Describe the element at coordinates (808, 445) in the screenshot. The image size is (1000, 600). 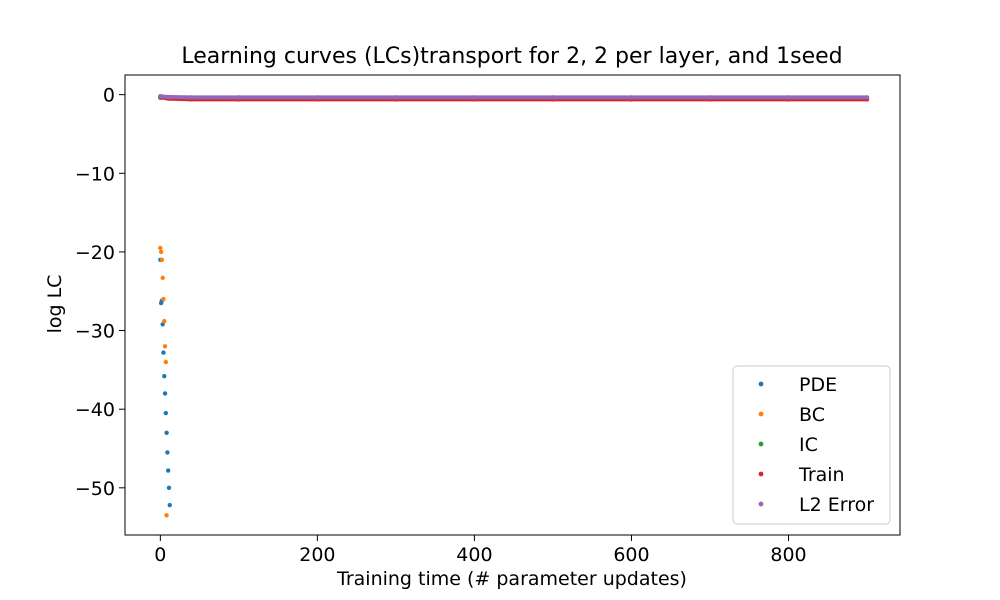
I see `legend-label: IC` at that location.